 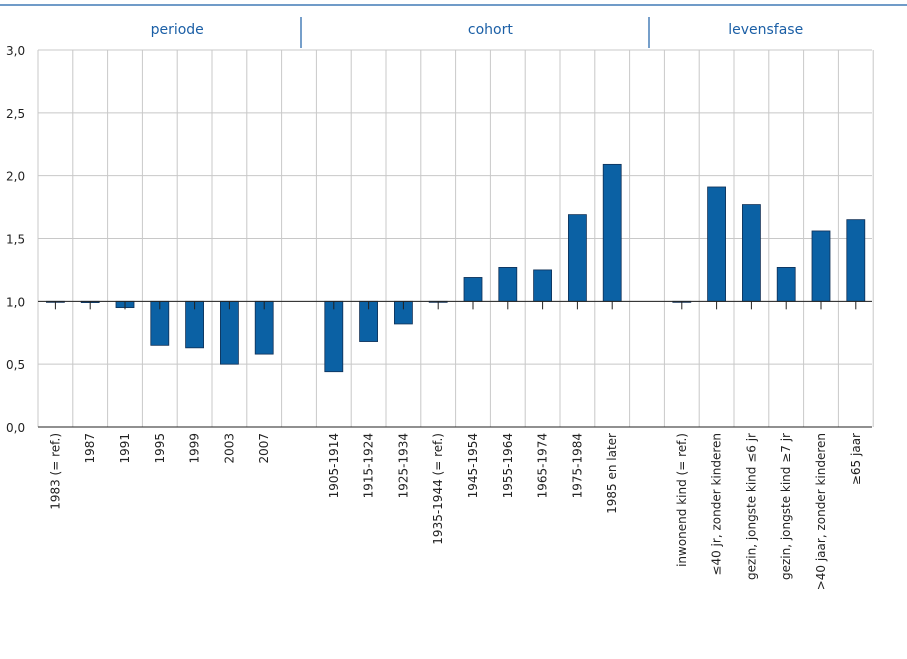 What do you see at coordinates (453, 26) in the screenshot?
I see `group-header: periode cohort levensfase` at bounding box center [453, 26].